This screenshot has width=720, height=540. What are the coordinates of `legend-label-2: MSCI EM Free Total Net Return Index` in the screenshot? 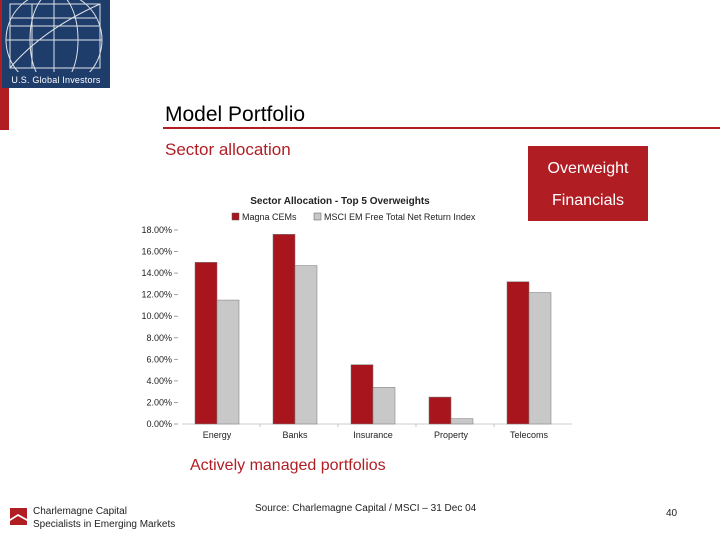 It's located at (400, 217).